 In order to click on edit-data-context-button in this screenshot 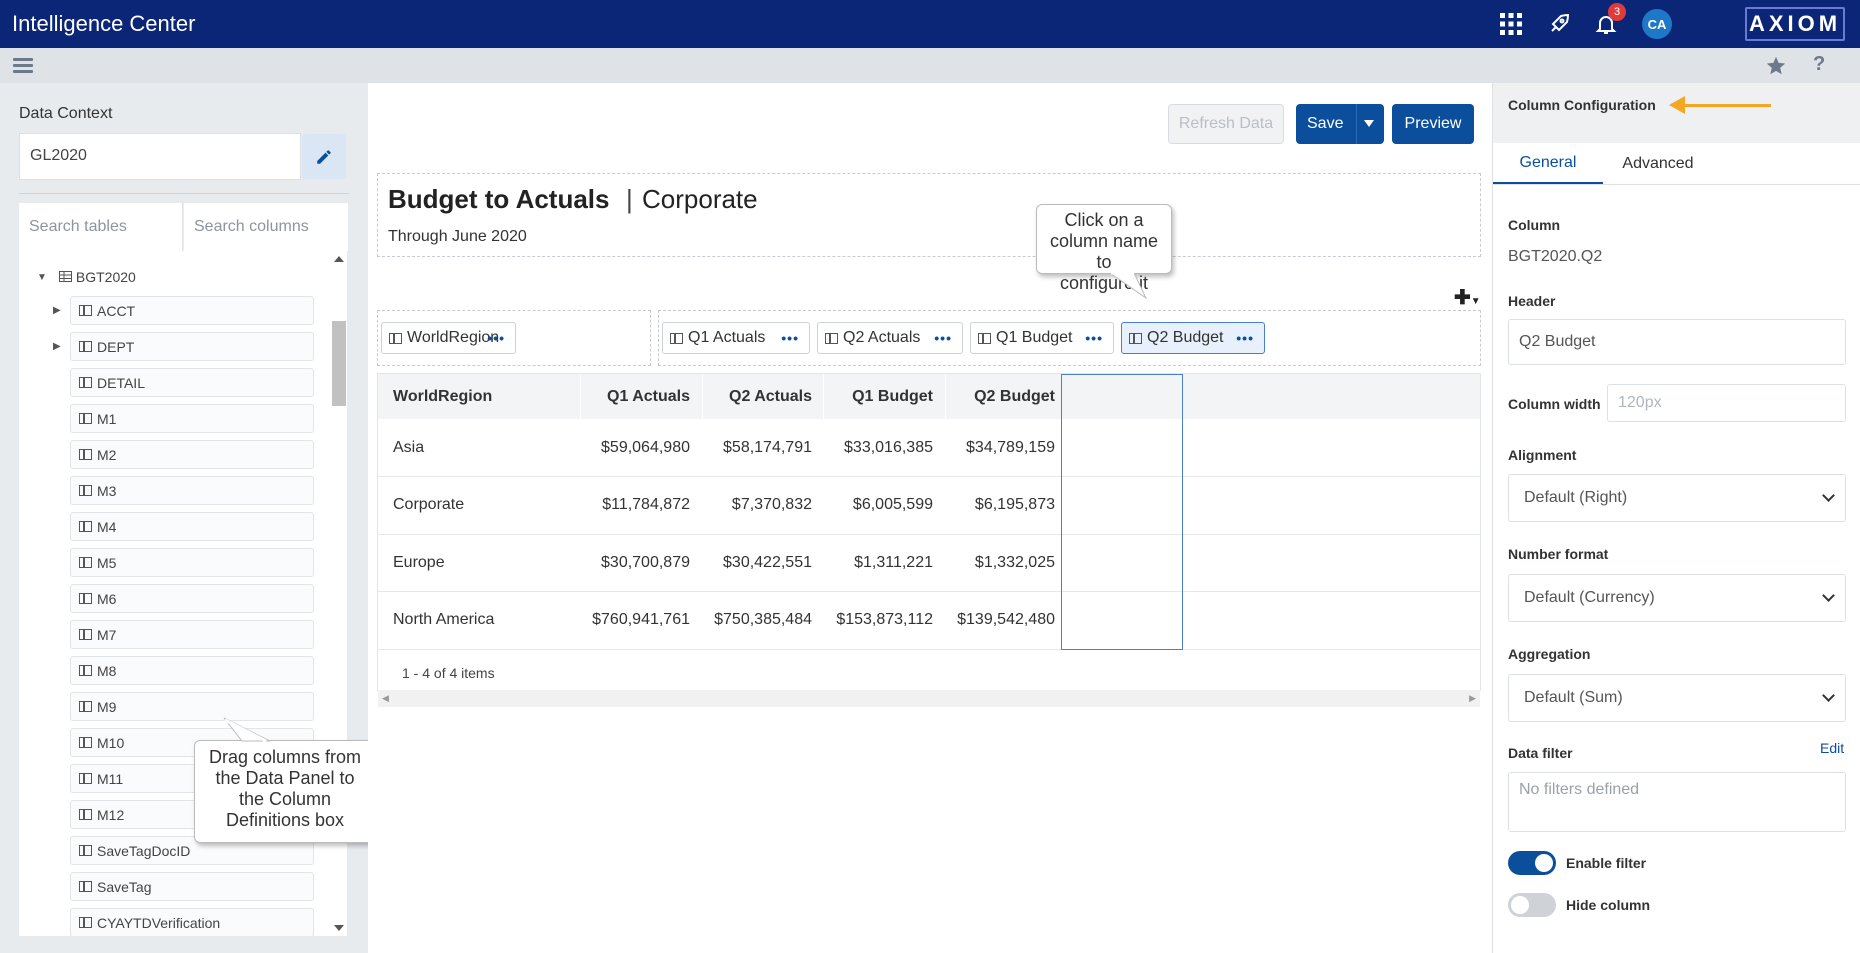, I will do `click(324, 156)`.